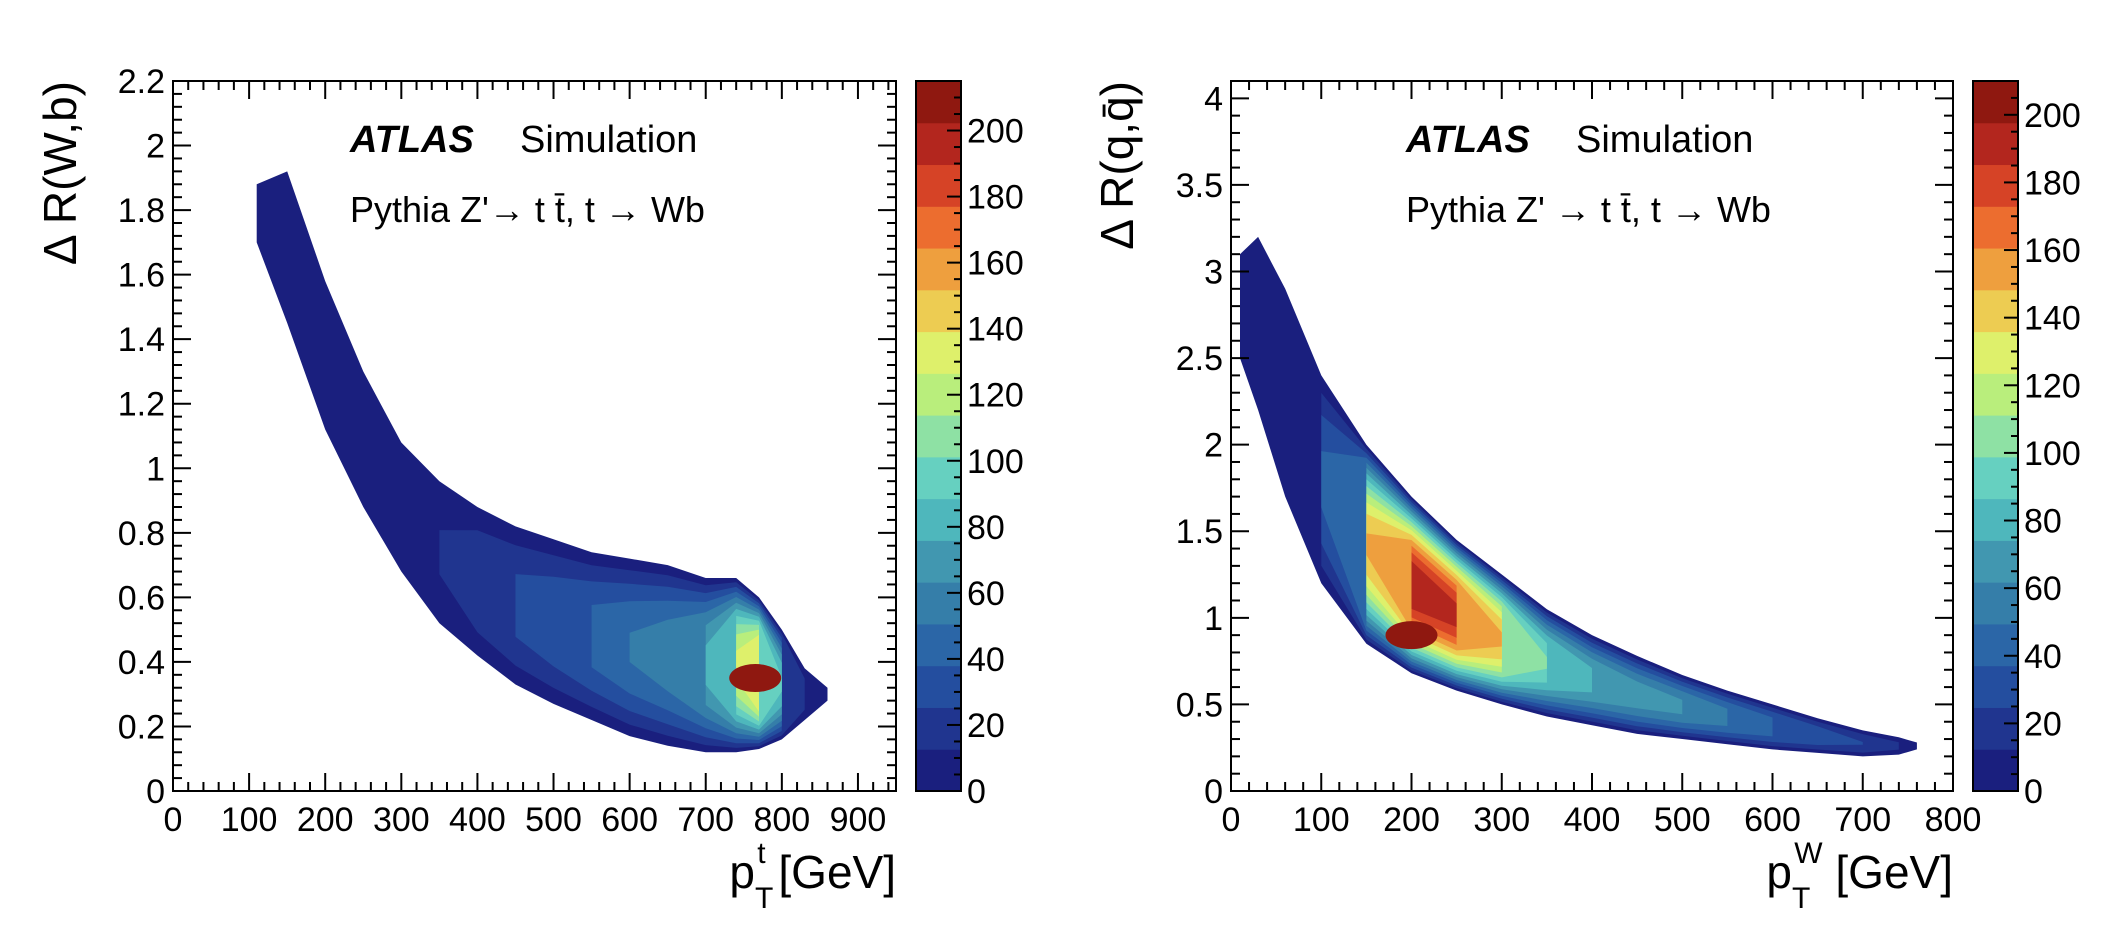 The width and height of the screenshot is (2114, 935). I want to click on experiment-label-left: ATLAS, so click(411, 140).